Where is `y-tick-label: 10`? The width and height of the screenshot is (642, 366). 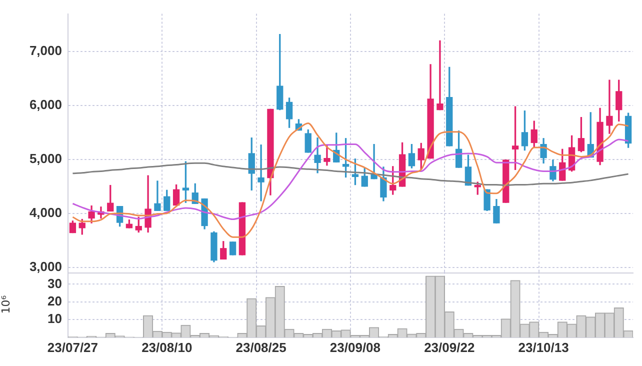
y-tick-label: 10 is located at coordinates (55, 318).